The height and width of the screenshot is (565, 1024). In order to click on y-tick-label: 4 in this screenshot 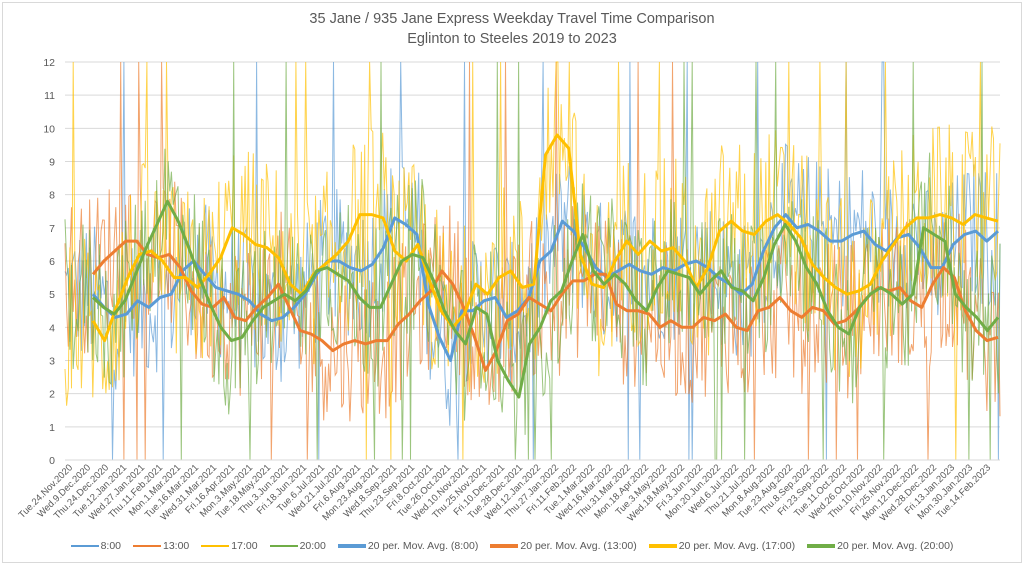, I will do `click(52, 328)`.